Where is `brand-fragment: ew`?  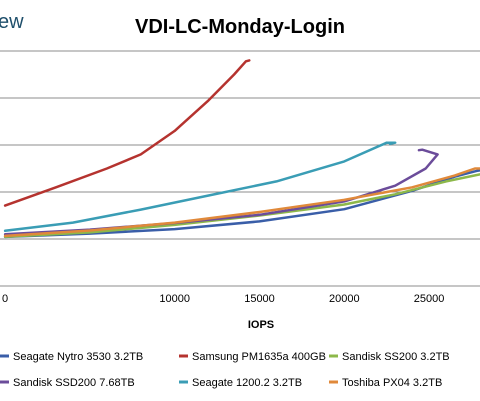 brand-fragment: ew is located at coordinates (12, 22).